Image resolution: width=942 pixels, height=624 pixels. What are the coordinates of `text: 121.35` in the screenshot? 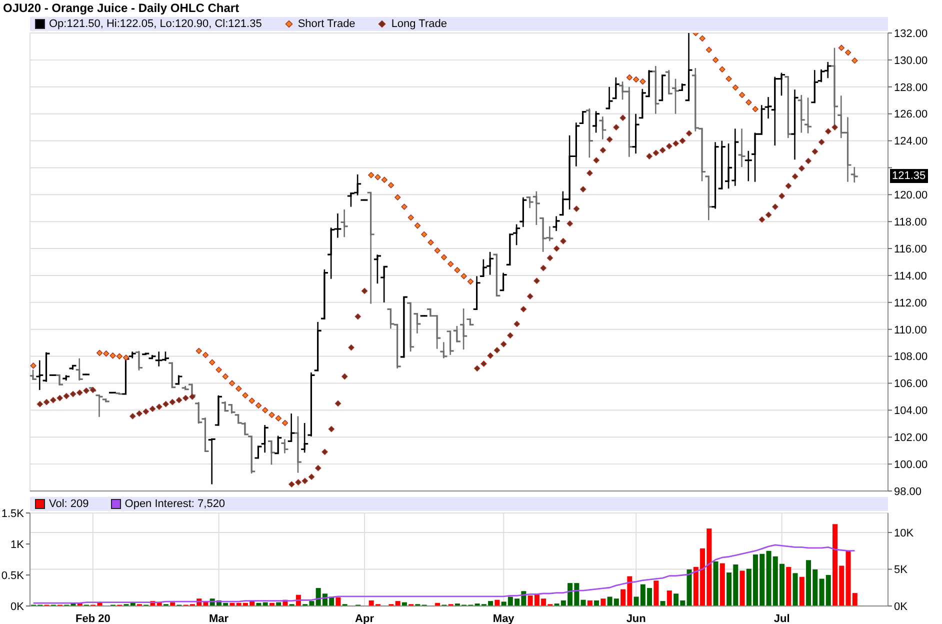 It's located at (909, 176).